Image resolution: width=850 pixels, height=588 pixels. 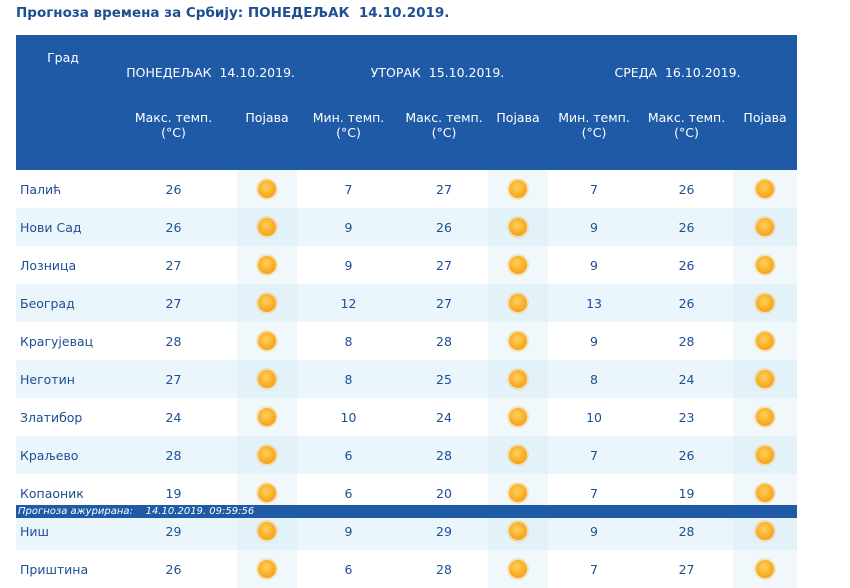 What do you see at coordinates (406, 511) in the screenshot?
I see `update-footer: Прогноза ажурирана: 14.10.2019. 09:59:56` at bounding box center [406, 511].